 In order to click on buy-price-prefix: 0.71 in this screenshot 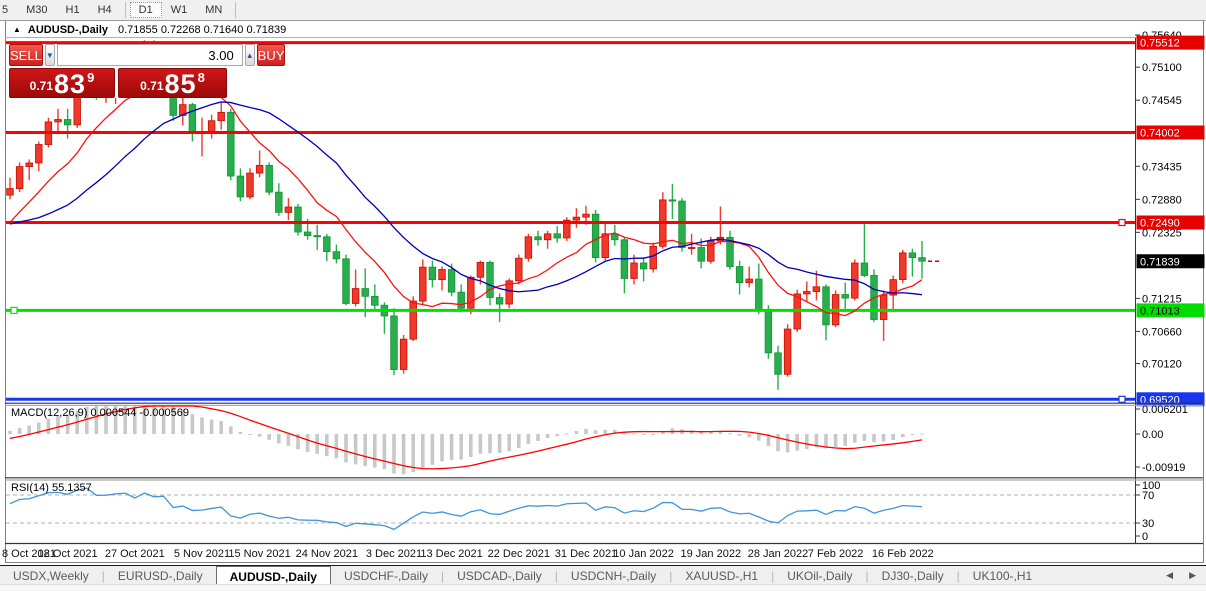, I will do `click(152, 86)`.